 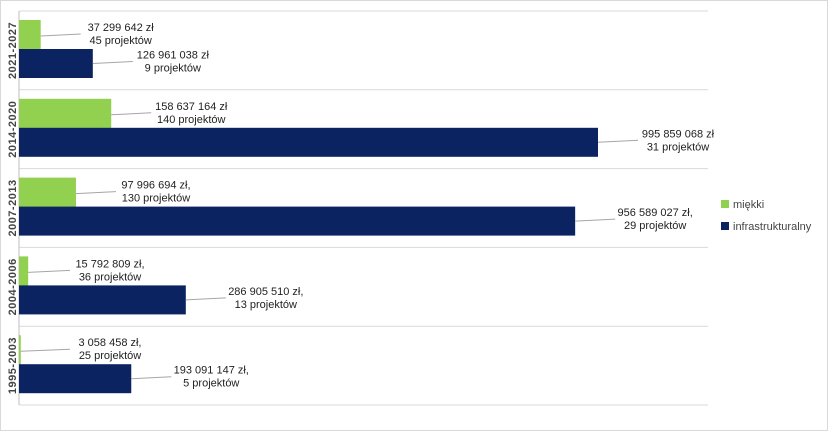 I want to click on data-label-value: 286 905 510 zł,, so click(x=265, y=292).